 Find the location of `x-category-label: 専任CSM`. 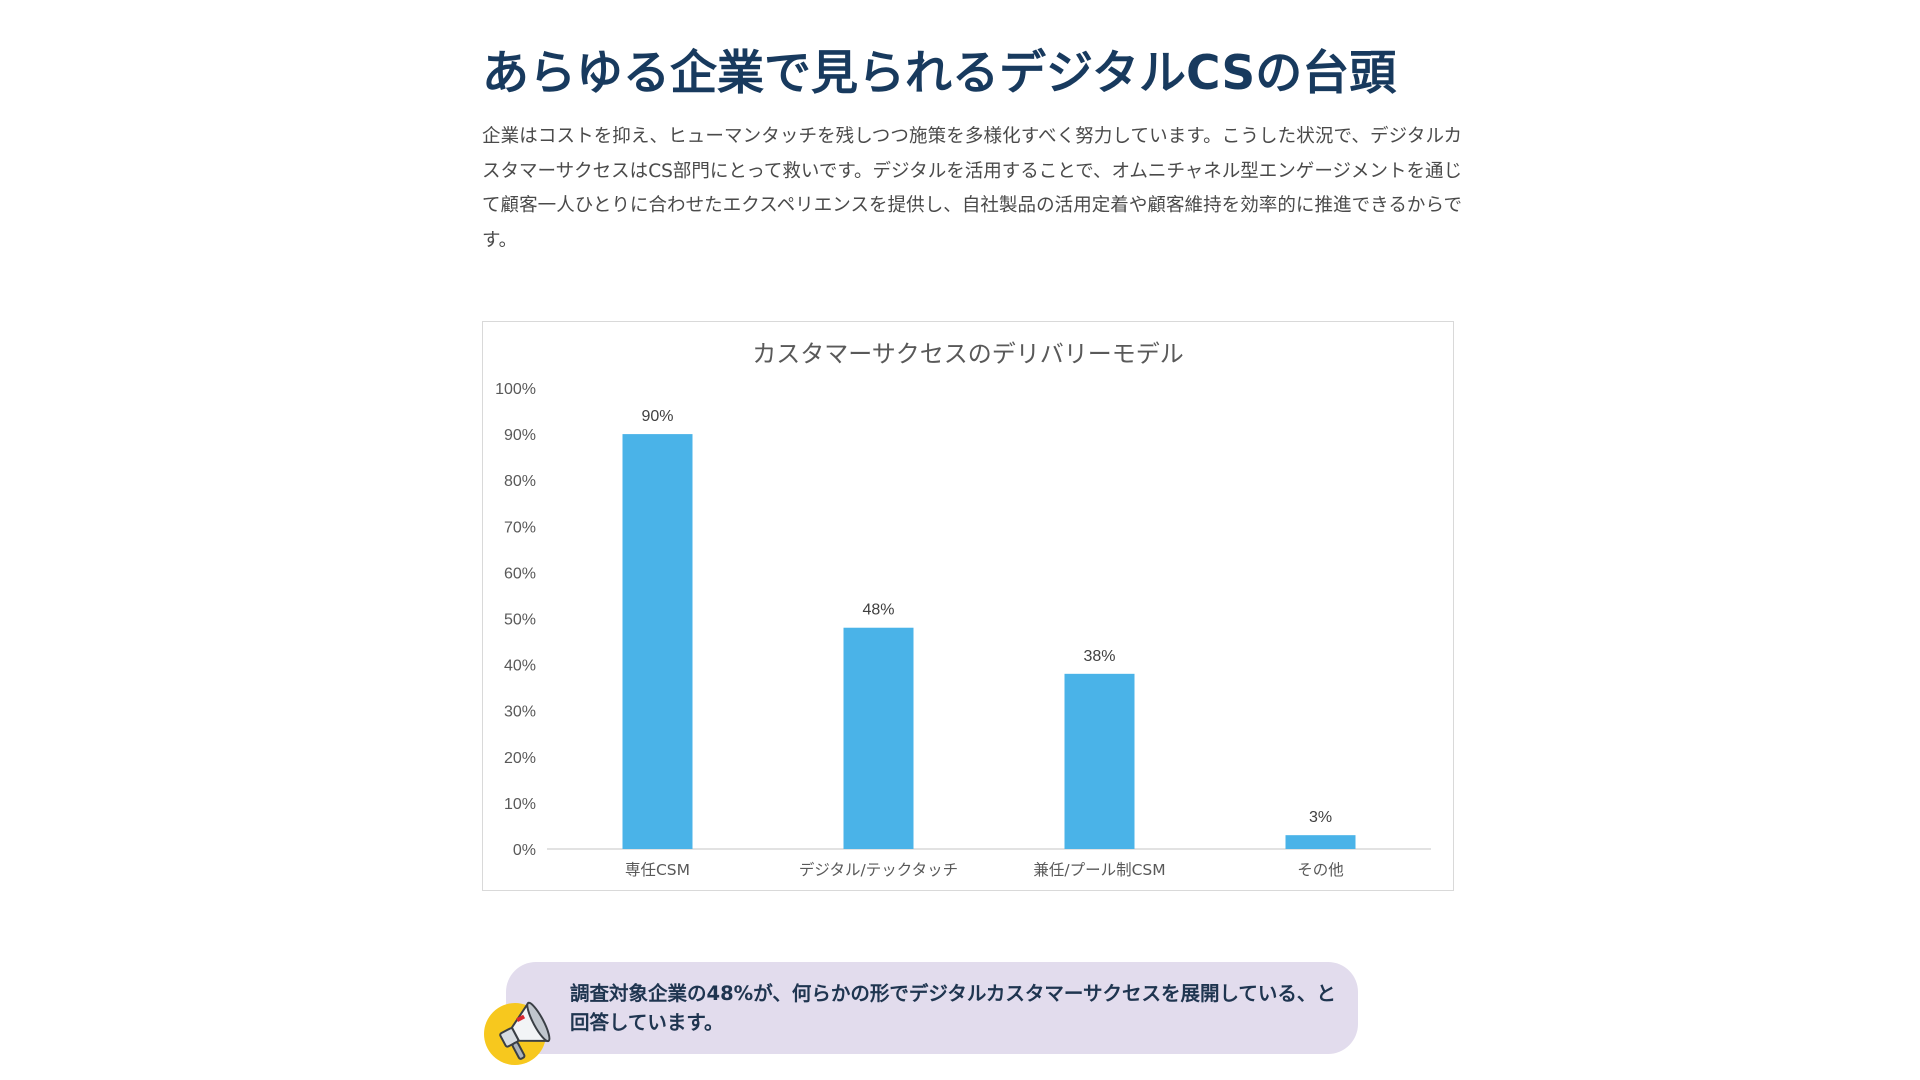

x-category-label: 専任CSM is located at coordinates (657, 870).